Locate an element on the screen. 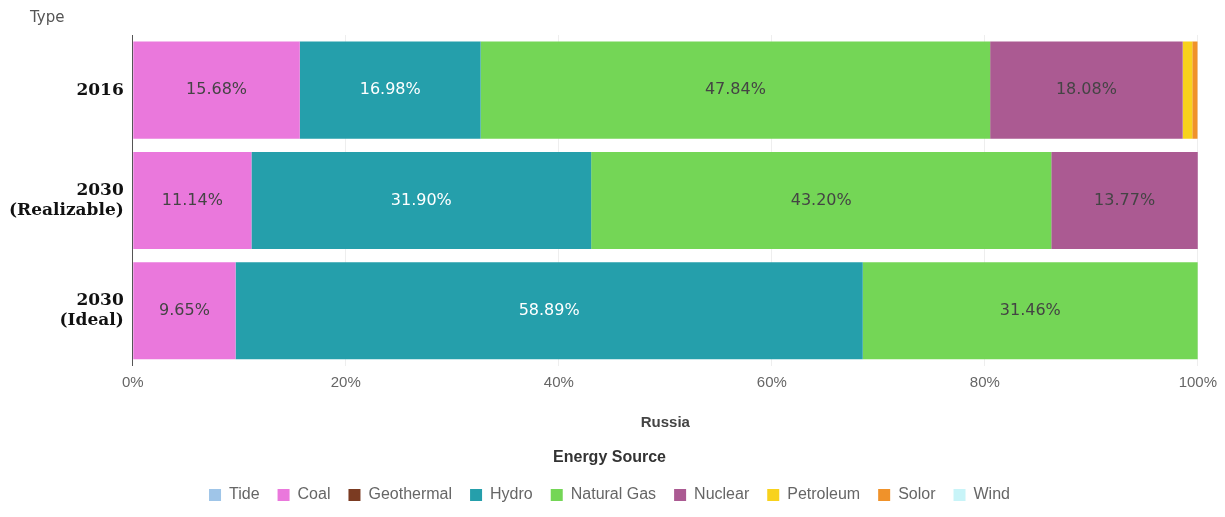 The height and width of the screenshot is (517, 1225). legend-label: Nuclear is located at coordinates (722, 494).